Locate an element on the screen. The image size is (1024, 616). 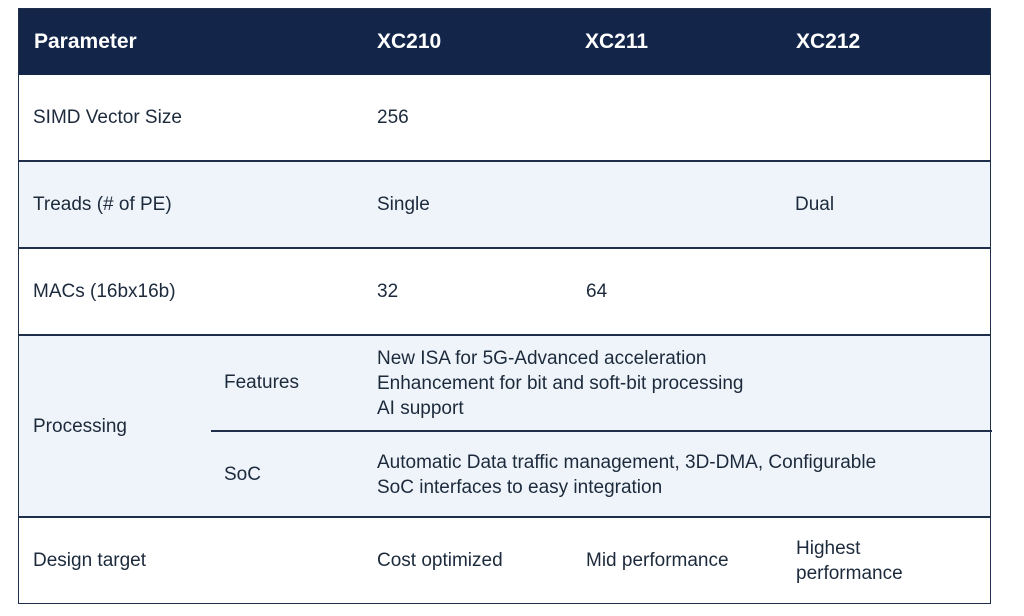
design-xc212-value: Highest performance is located at coordinates (849, 560).